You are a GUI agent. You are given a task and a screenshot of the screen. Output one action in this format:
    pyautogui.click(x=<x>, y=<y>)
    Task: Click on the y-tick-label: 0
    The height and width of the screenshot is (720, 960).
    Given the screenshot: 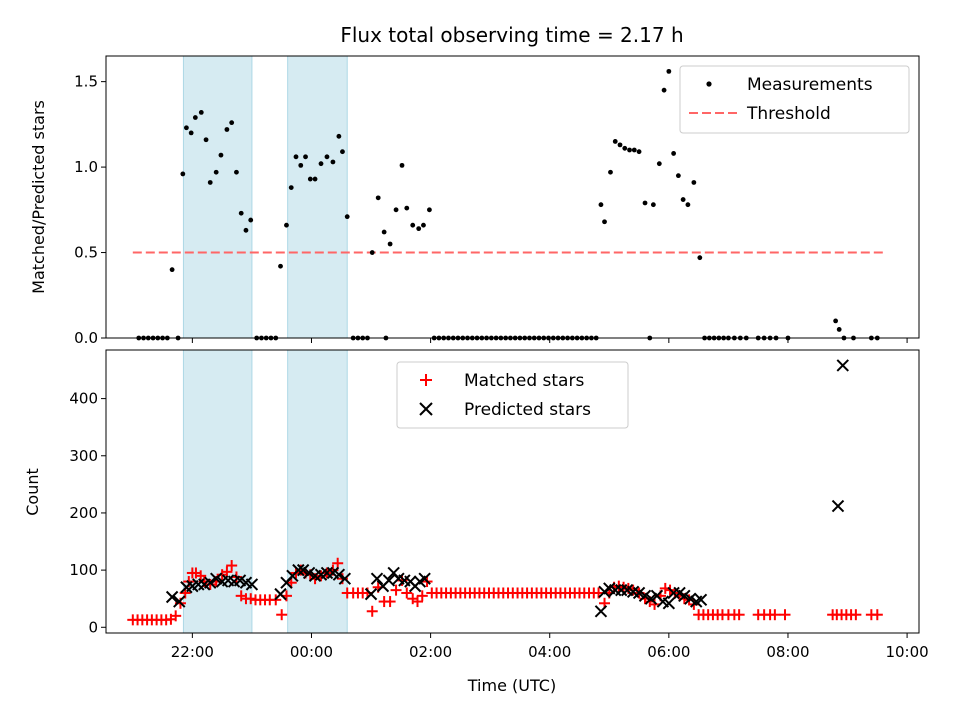 What is the action you would take?
    pyautogui.click(x=93, y=627)
    